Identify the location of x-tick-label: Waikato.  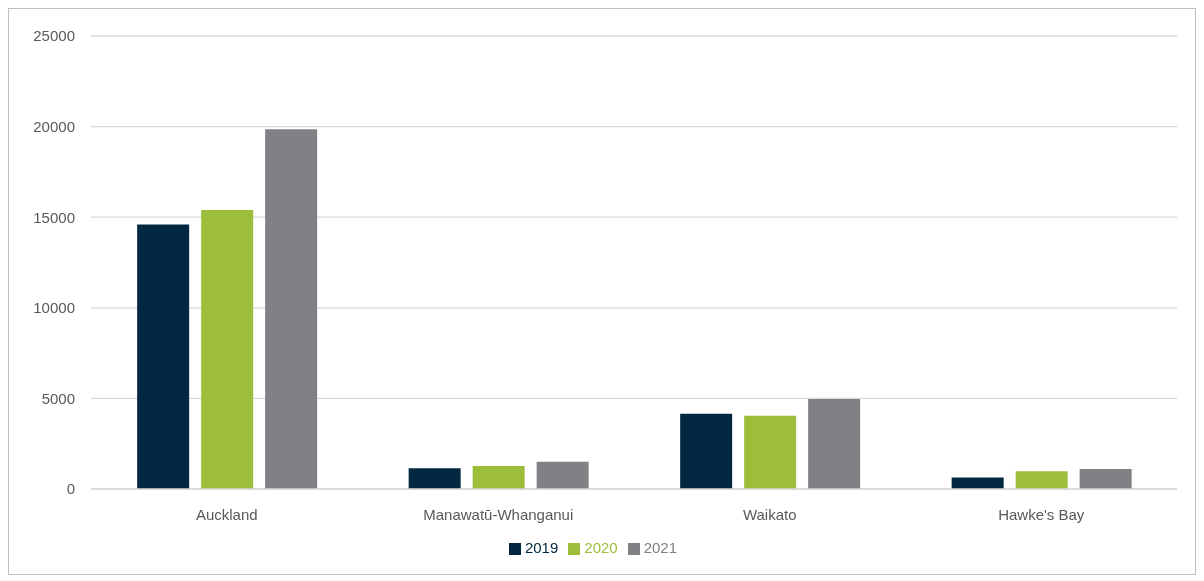
(769, 514).